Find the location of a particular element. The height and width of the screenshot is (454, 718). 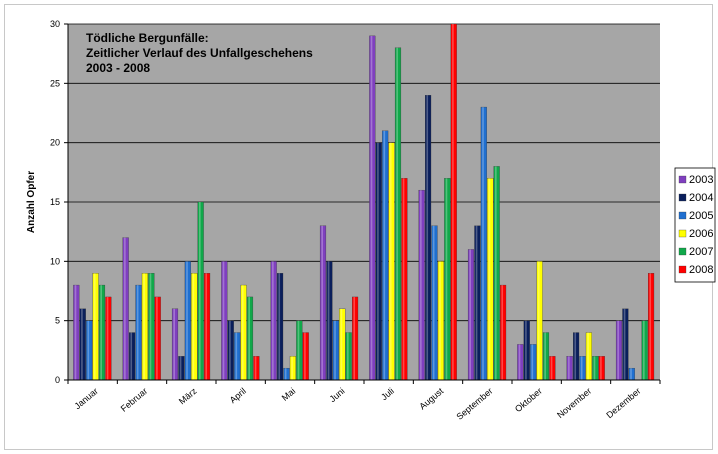

x-tick-label: Dezember is located at coordinates (623, 403).